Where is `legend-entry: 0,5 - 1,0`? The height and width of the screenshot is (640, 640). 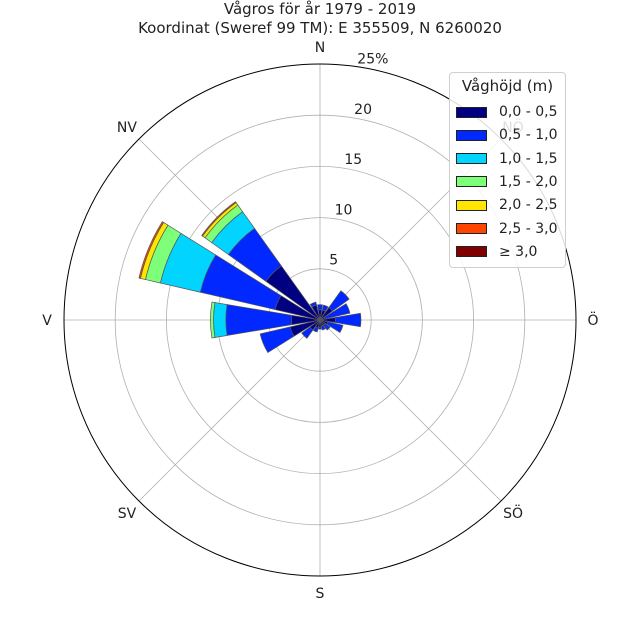 legend-entry: 0,5 - 1,0 is located at coordinates (506, 135).